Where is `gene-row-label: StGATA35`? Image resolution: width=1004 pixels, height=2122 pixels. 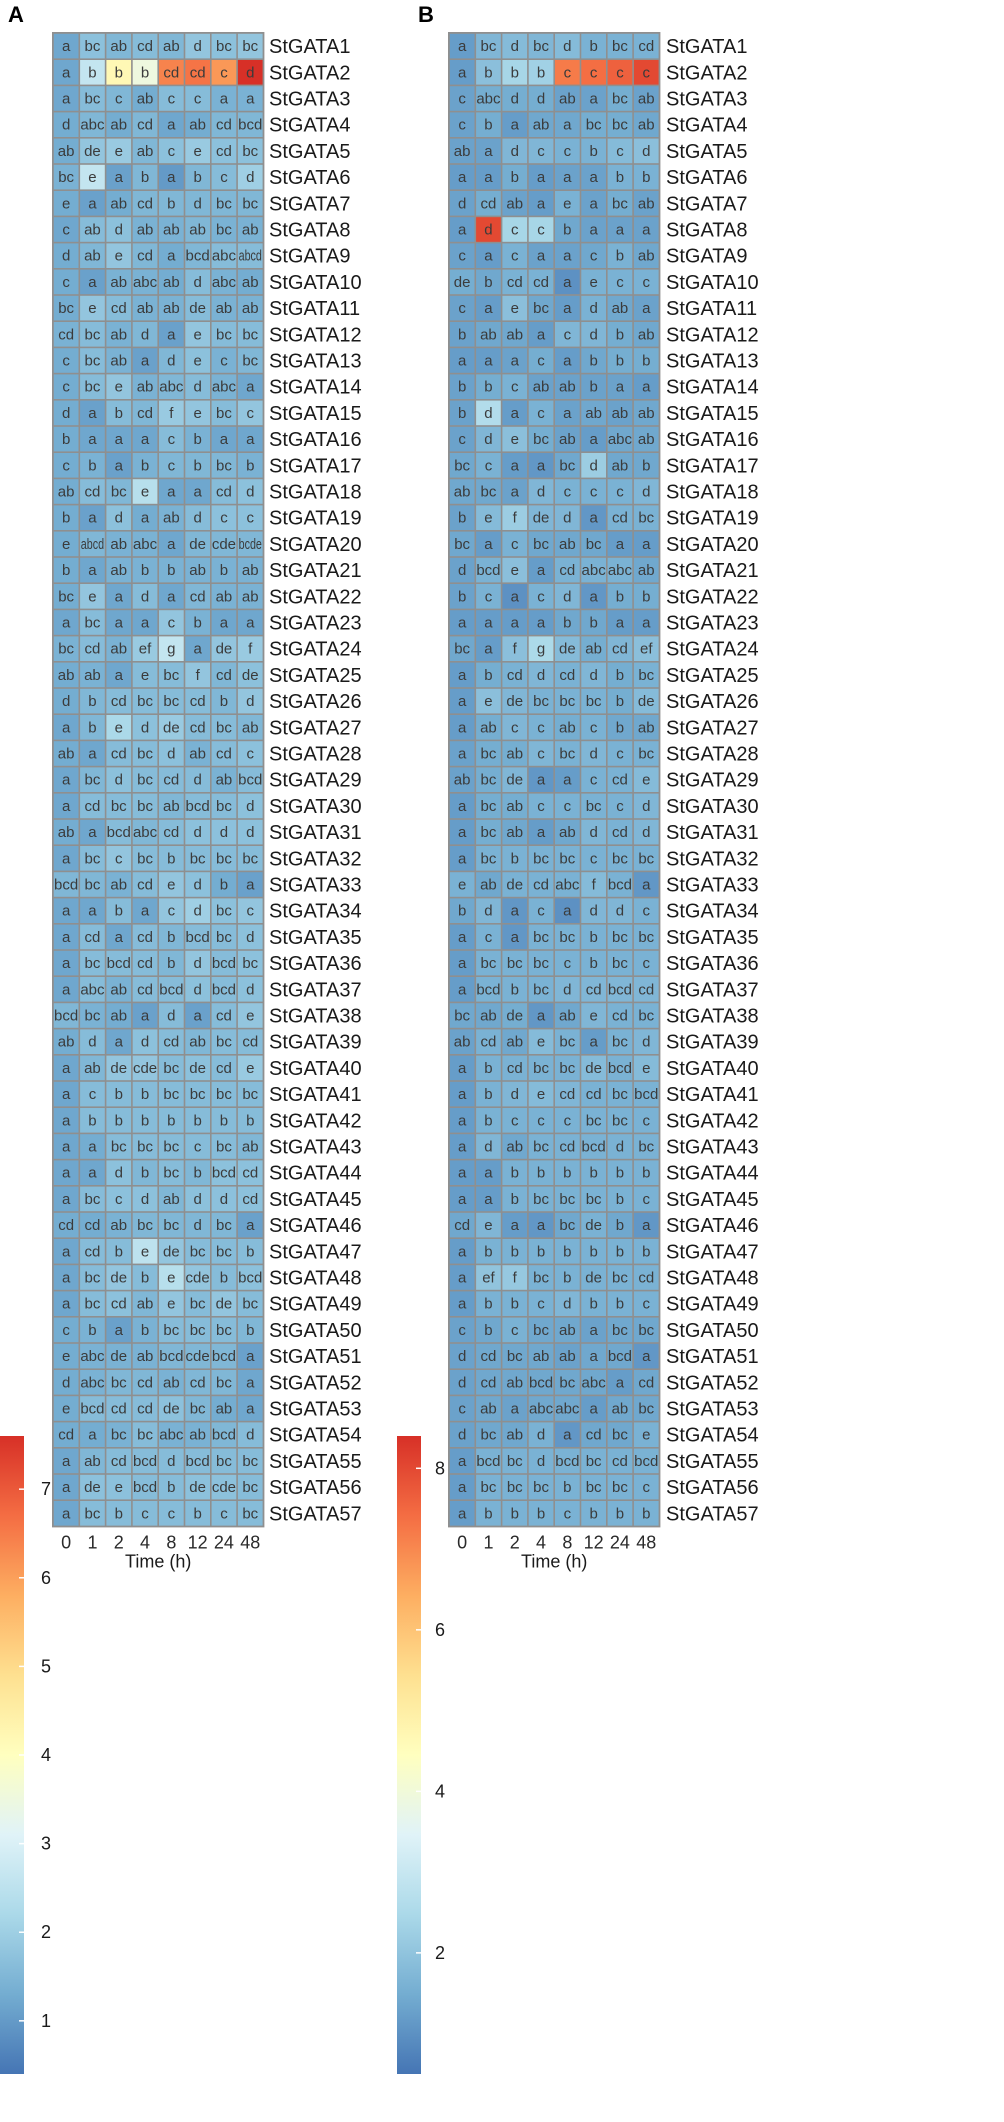
gene-row-label: StGATA35 is located at coordinates (712, 938).